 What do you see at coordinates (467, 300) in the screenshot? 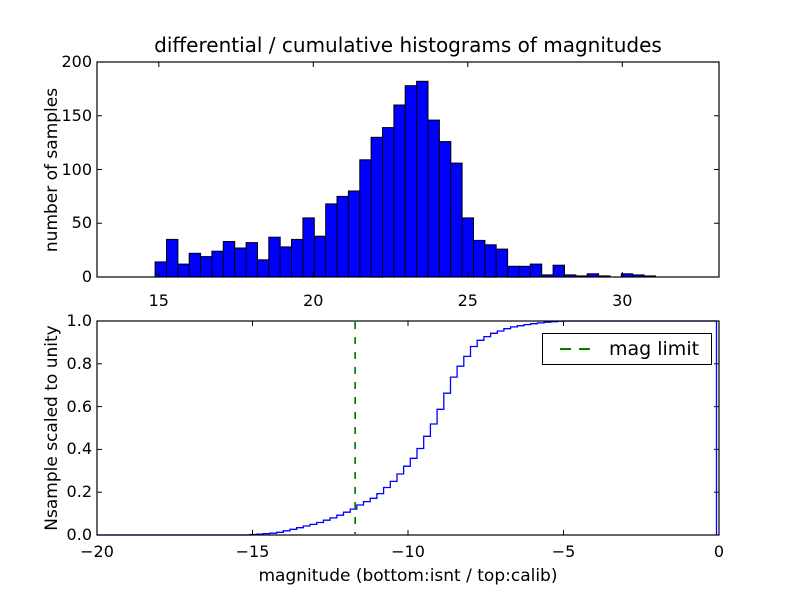
I see `top-x-tick-label: 25` at bounding box center [467, 300].